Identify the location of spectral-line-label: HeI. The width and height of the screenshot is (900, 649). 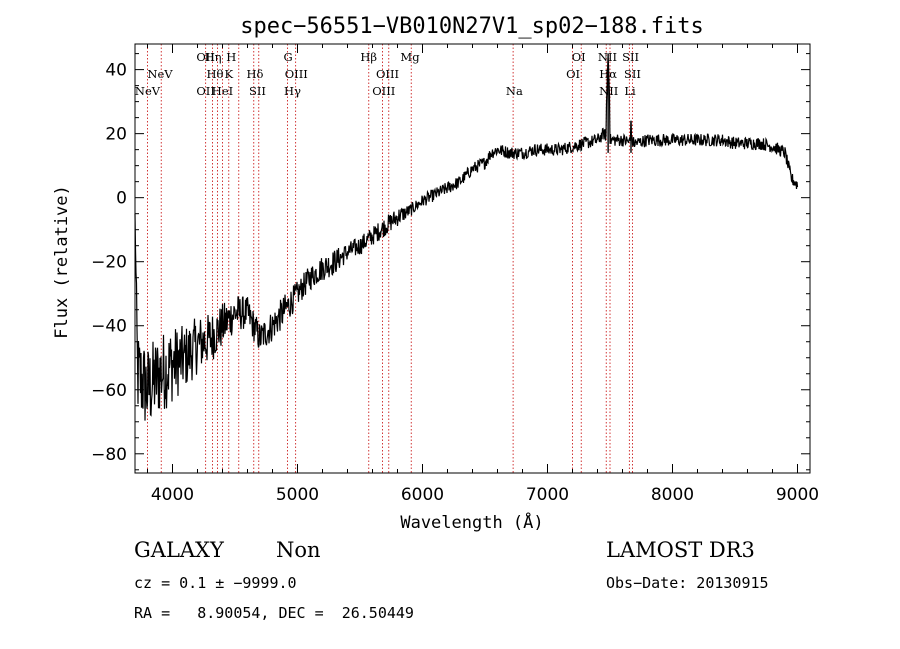
(222, 91).